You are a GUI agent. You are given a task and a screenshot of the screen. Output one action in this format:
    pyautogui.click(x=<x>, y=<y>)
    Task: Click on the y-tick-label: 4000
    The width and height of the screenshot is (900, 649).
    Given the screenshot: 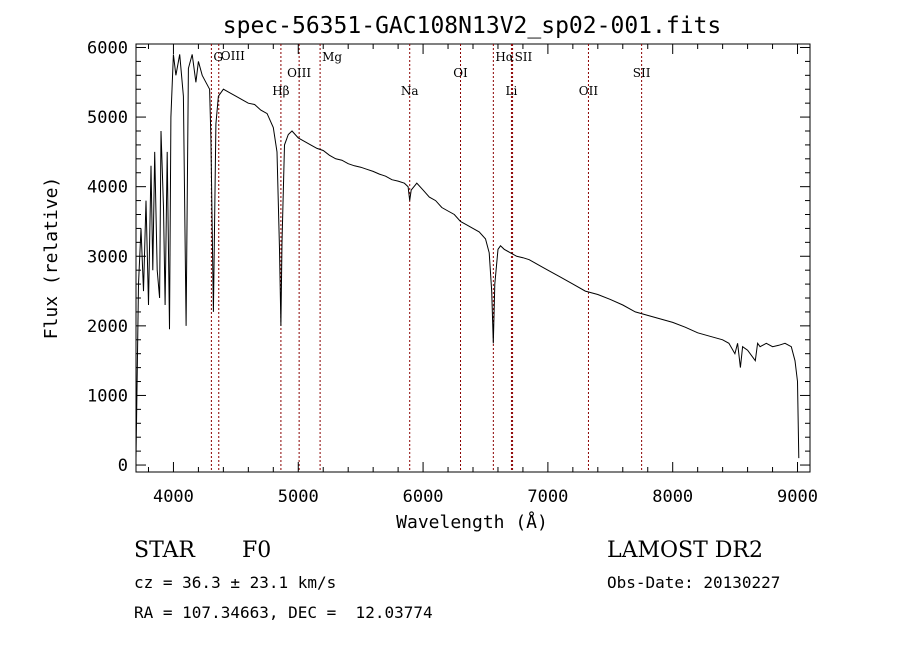 What is the action you would take?
    pyautogui.click(x=107, y=188)
    